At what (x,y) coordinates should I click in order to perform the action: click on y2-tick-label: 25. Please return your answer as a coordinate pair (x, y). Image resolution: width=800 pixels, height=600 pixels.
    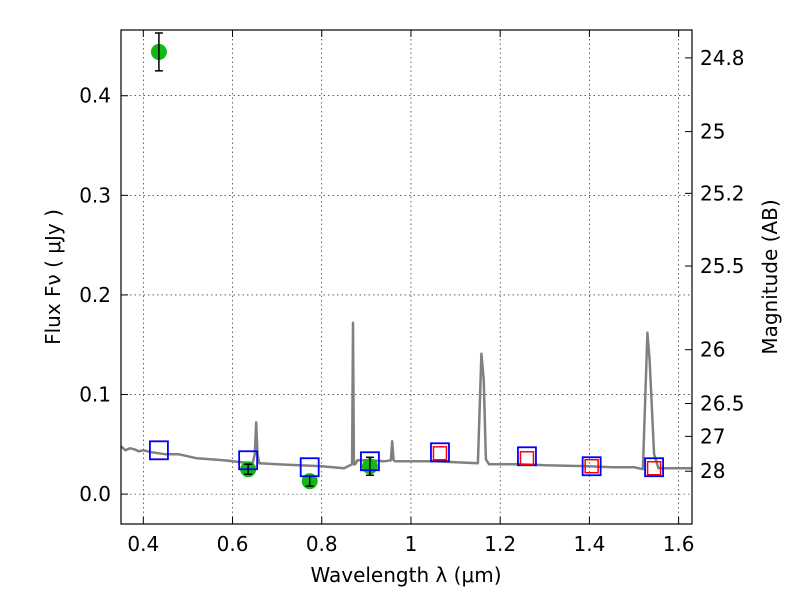
    Looking at the image, I should click on (712, 132).